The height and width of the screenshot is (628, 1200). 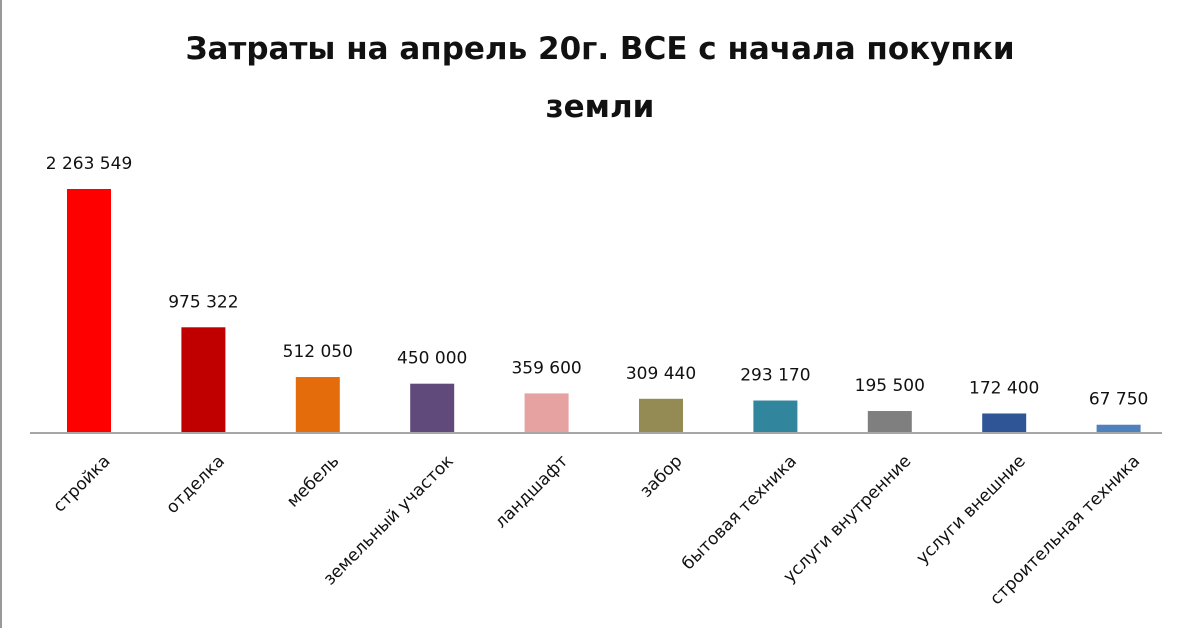 I want to click on x-tick-label: отделка, so click(x=195, y=484).